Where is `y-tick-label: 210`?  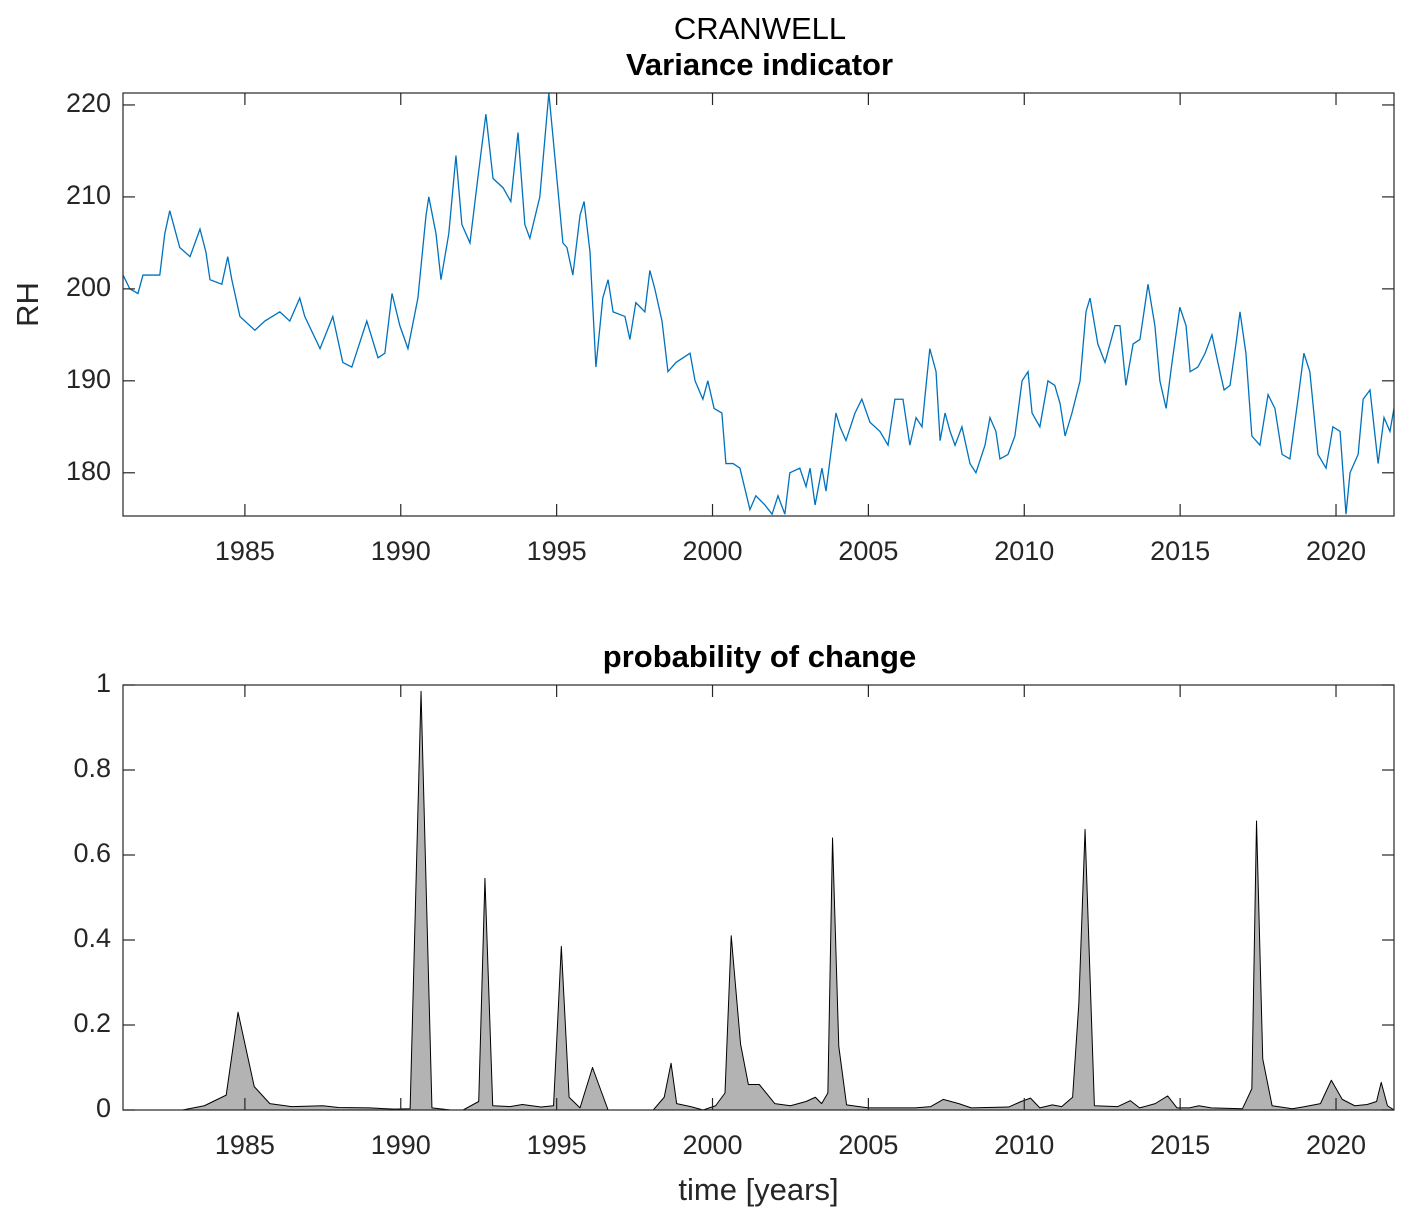
y-tick-label: 210 is located at coordinates (88, 195).